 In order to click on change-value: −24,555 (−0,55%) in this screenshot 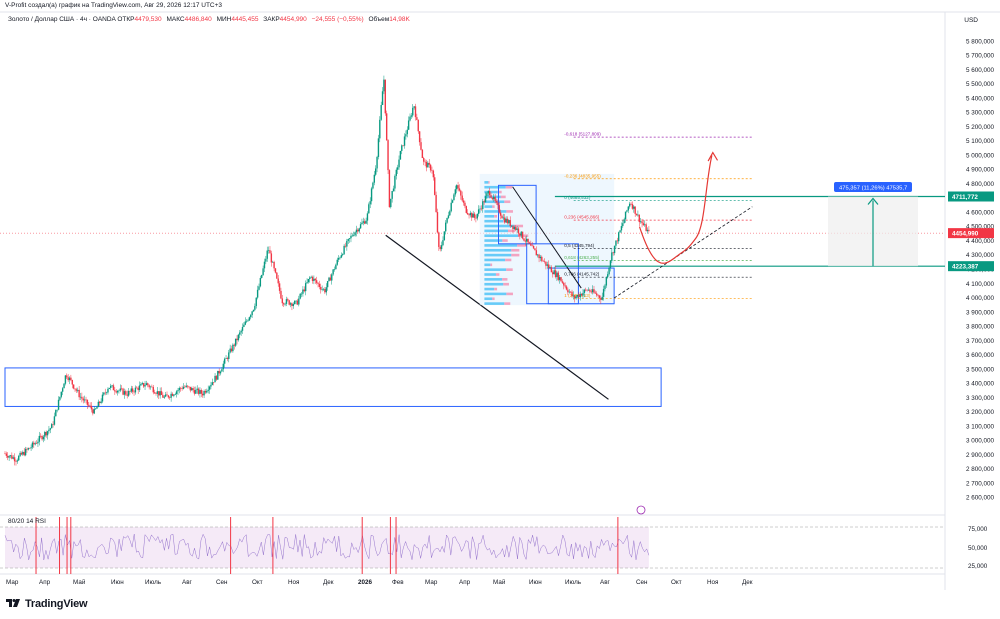, I will do `click(337, 19)`.